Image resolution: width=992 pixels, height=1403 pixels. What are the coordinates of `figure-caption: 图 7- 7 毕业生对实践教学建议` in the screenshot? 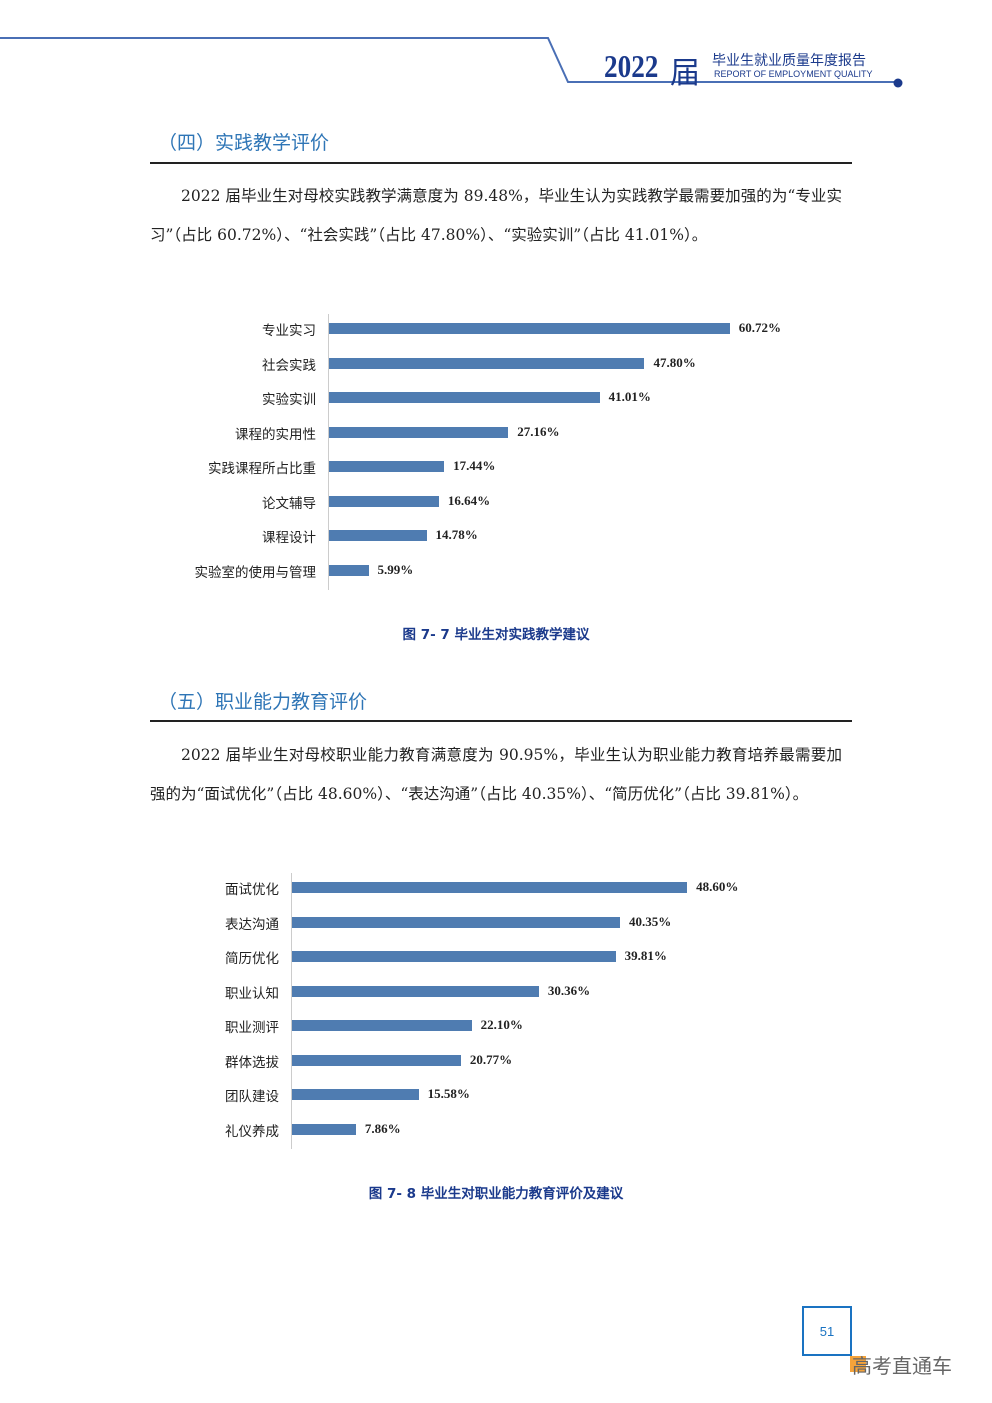 It's located at (496, 635).